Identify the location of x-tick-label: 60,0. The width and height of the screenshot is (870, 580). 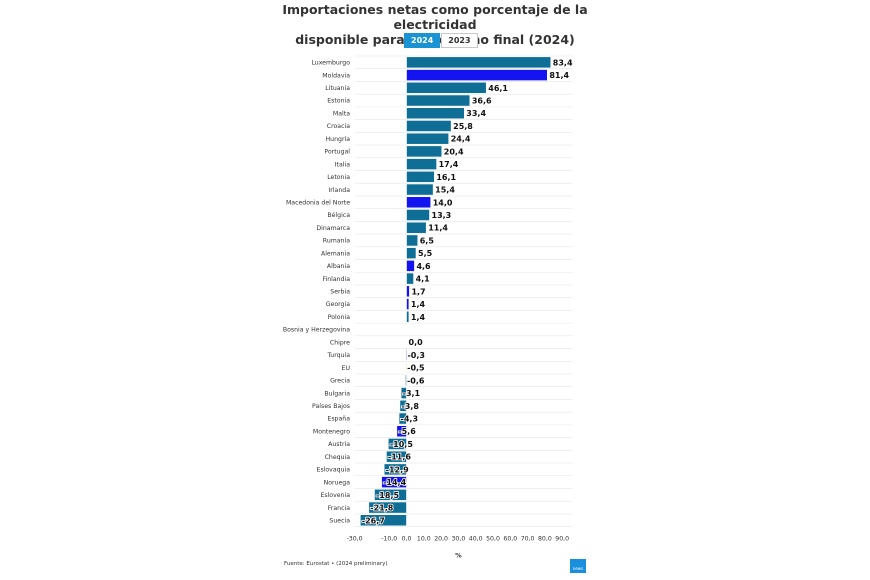
(510, 539).